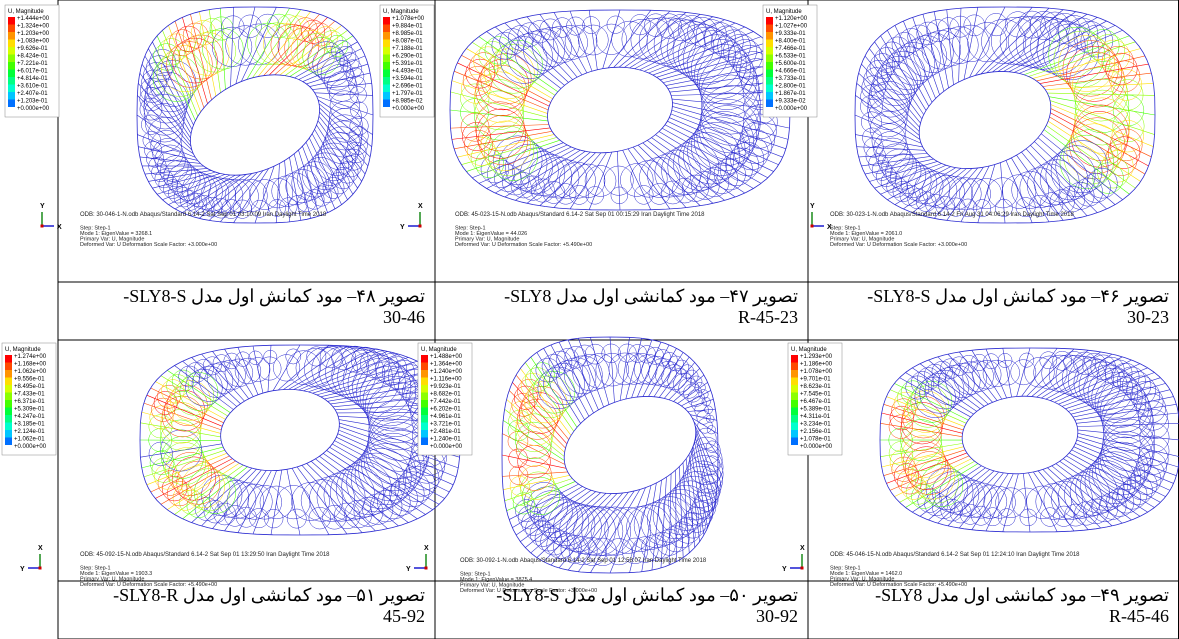 Image resolution: width=1179 pixels, height=639 pixels. Describe the element at coordinates (862, 240) in the screenshot. I see `info-line: Primary Var: U, Magnitude` at that location.